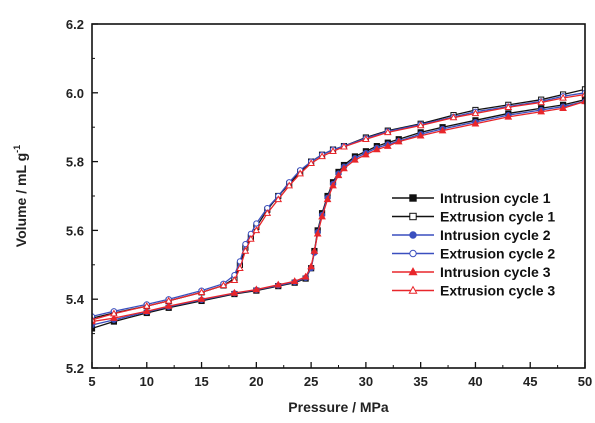 This screenshot has width=595, height=423. Describe the element at coordinates (75, 24) in the screenshot. I see `y-tick-label: 6.2` at that location.